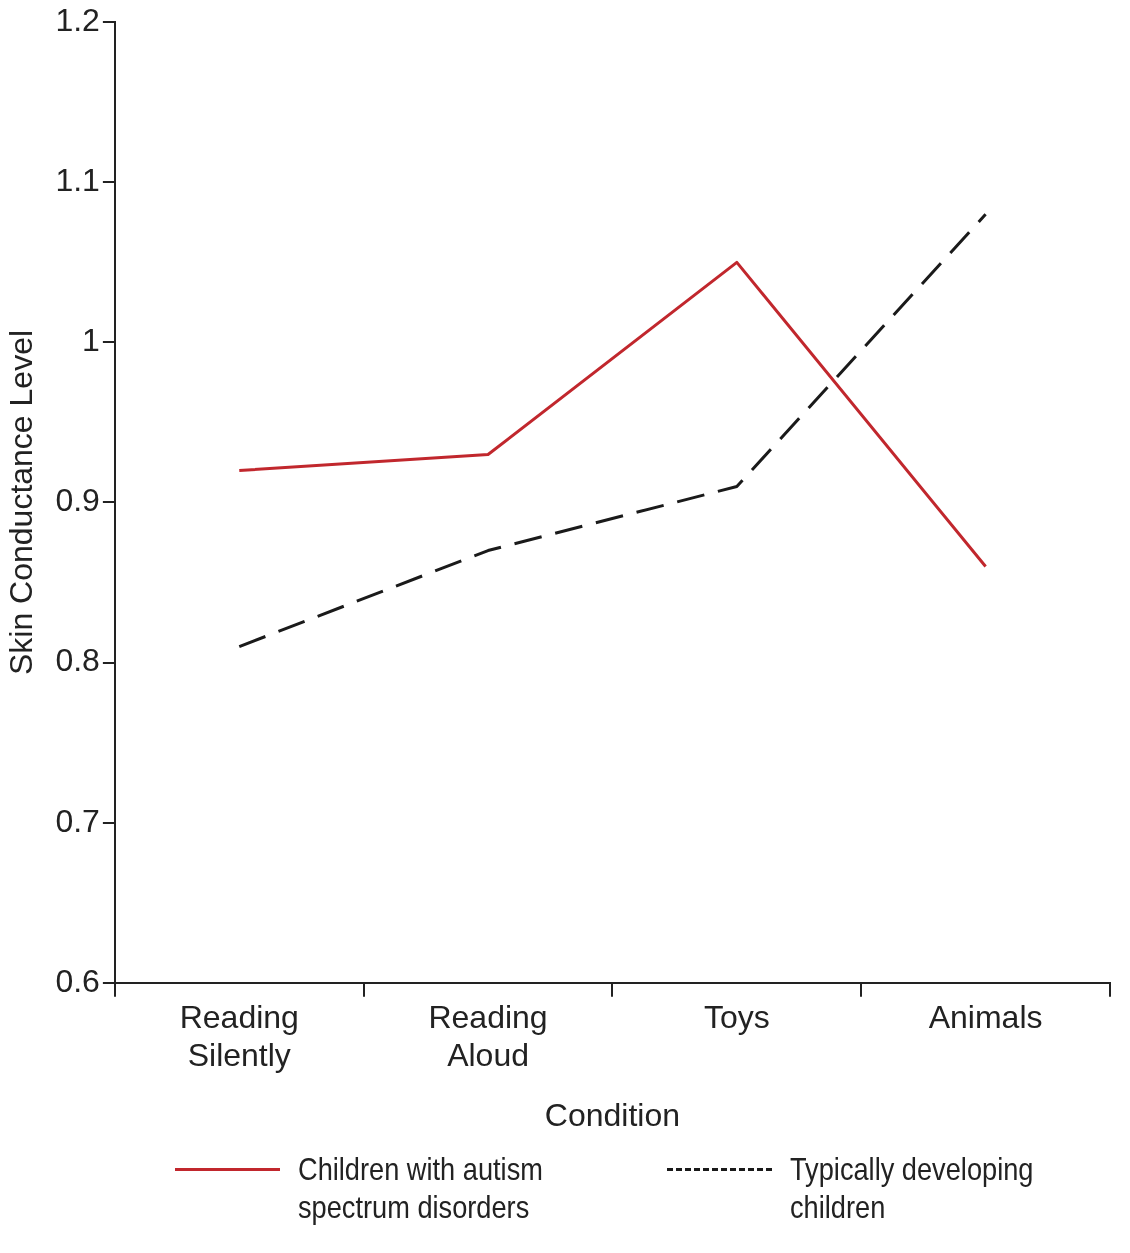 The height and width of the screenshot is (1253, 1130). Describe the element at coordinates (736, 1016) in the screenshot. I see `x-tick-label: Toys` at that location.